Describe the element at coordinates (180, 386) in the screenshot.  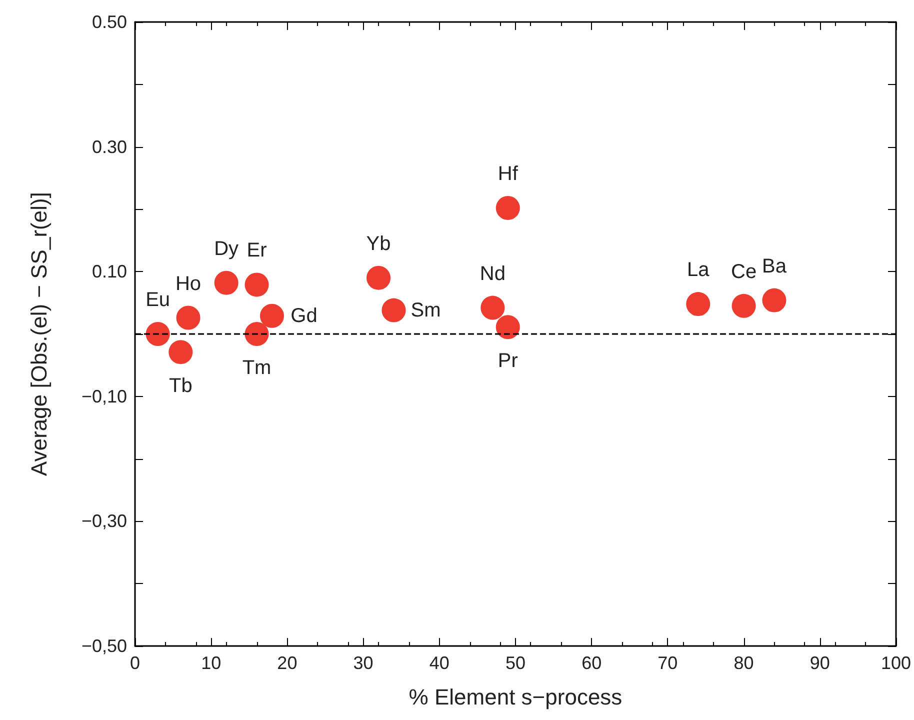
I see `annotation: Tb` at that location.